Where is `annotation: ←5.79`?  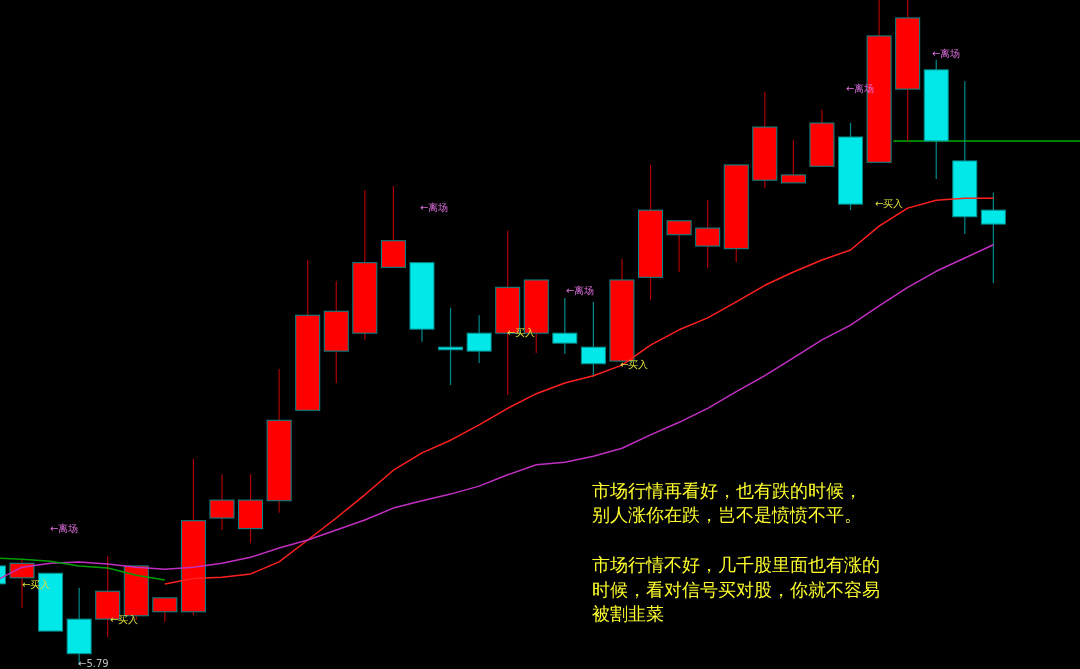
annotation: ←5.79 is located at coordinates (93, 663).